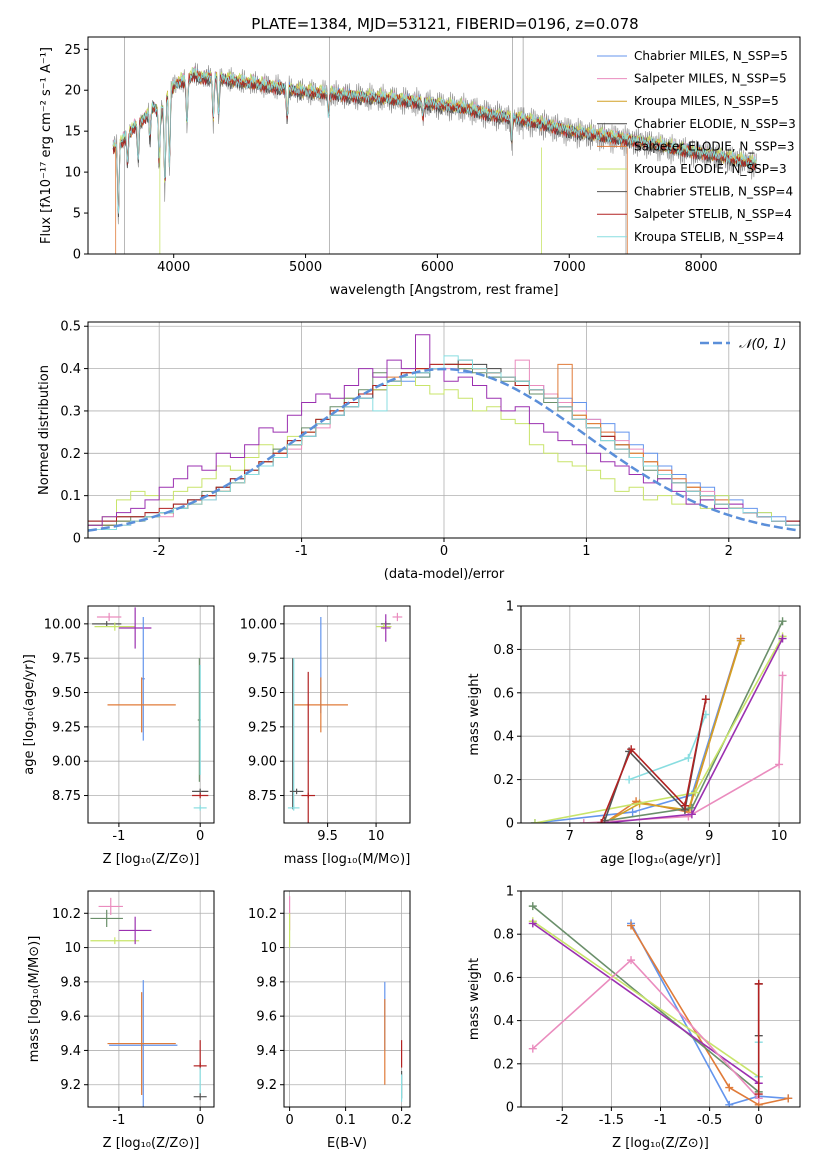 The height and width of the screenshot is (1170, 819). What do you see at coordinates (347, 1143) in the screenshot?
I see `x-axis-label: E(B-V)` at bounding box center [347, 1143].